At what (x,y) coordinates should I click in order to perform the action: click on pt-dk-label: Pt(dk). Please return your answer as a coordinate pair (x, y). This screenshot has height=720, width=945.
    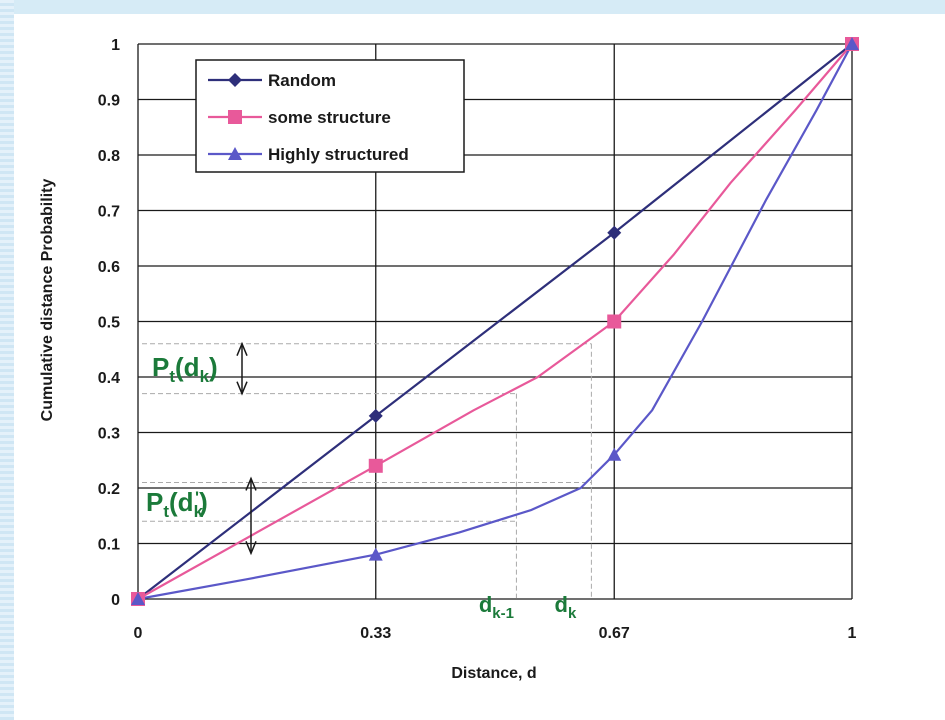
    Looking at the image, I should click on (185, 369).